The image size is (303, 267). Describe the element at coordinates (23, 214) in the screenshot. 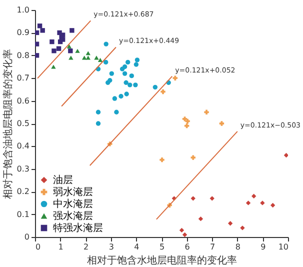

I see `y-tick-label: 0.1` at that location.